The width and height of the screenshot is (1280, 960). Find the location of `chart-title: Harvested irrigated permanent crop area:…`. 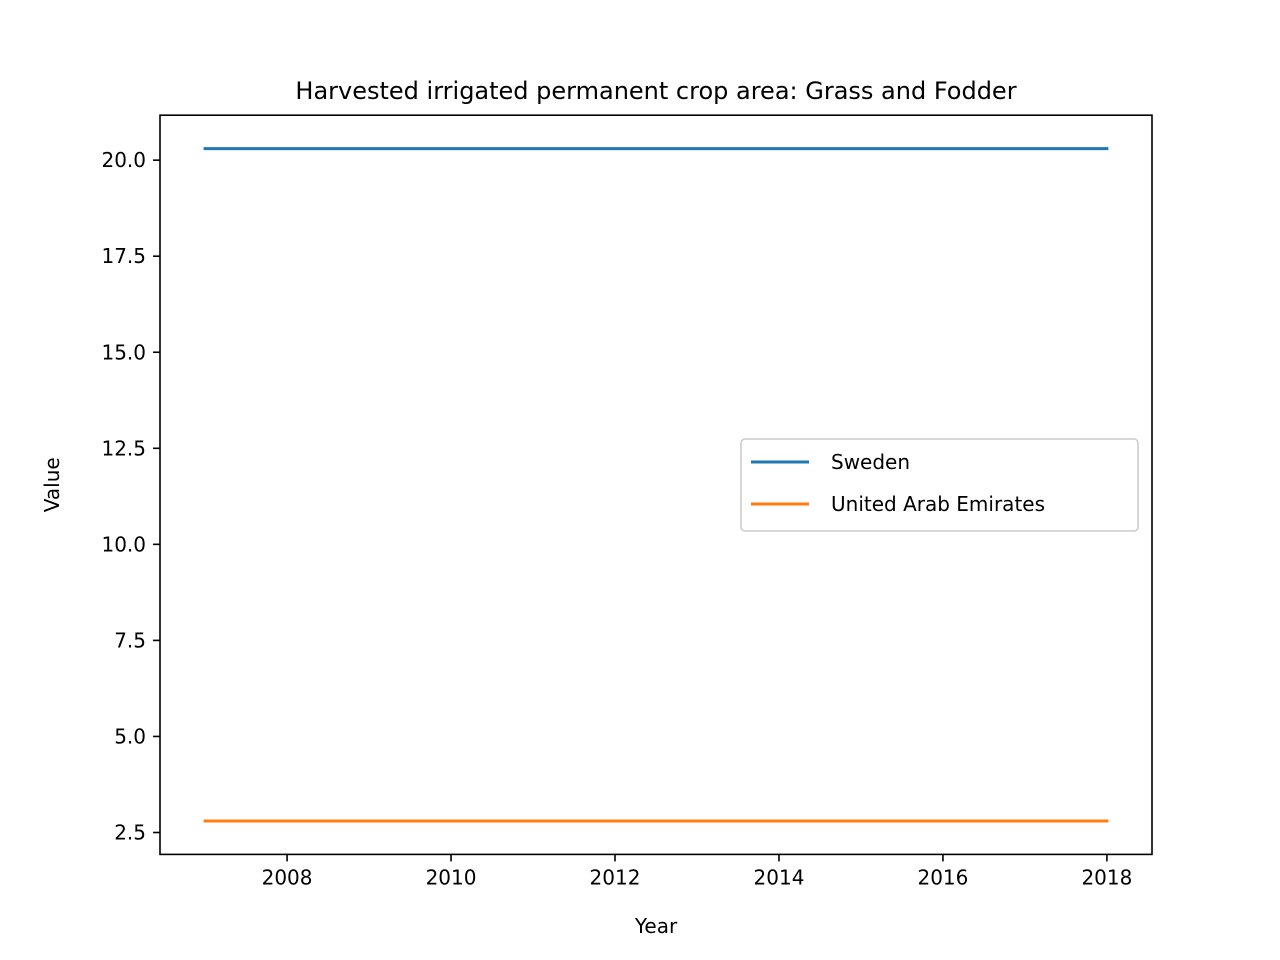

chart-title: Harvested irrigated permanent crop area:… is located at coordinates (655, 91).